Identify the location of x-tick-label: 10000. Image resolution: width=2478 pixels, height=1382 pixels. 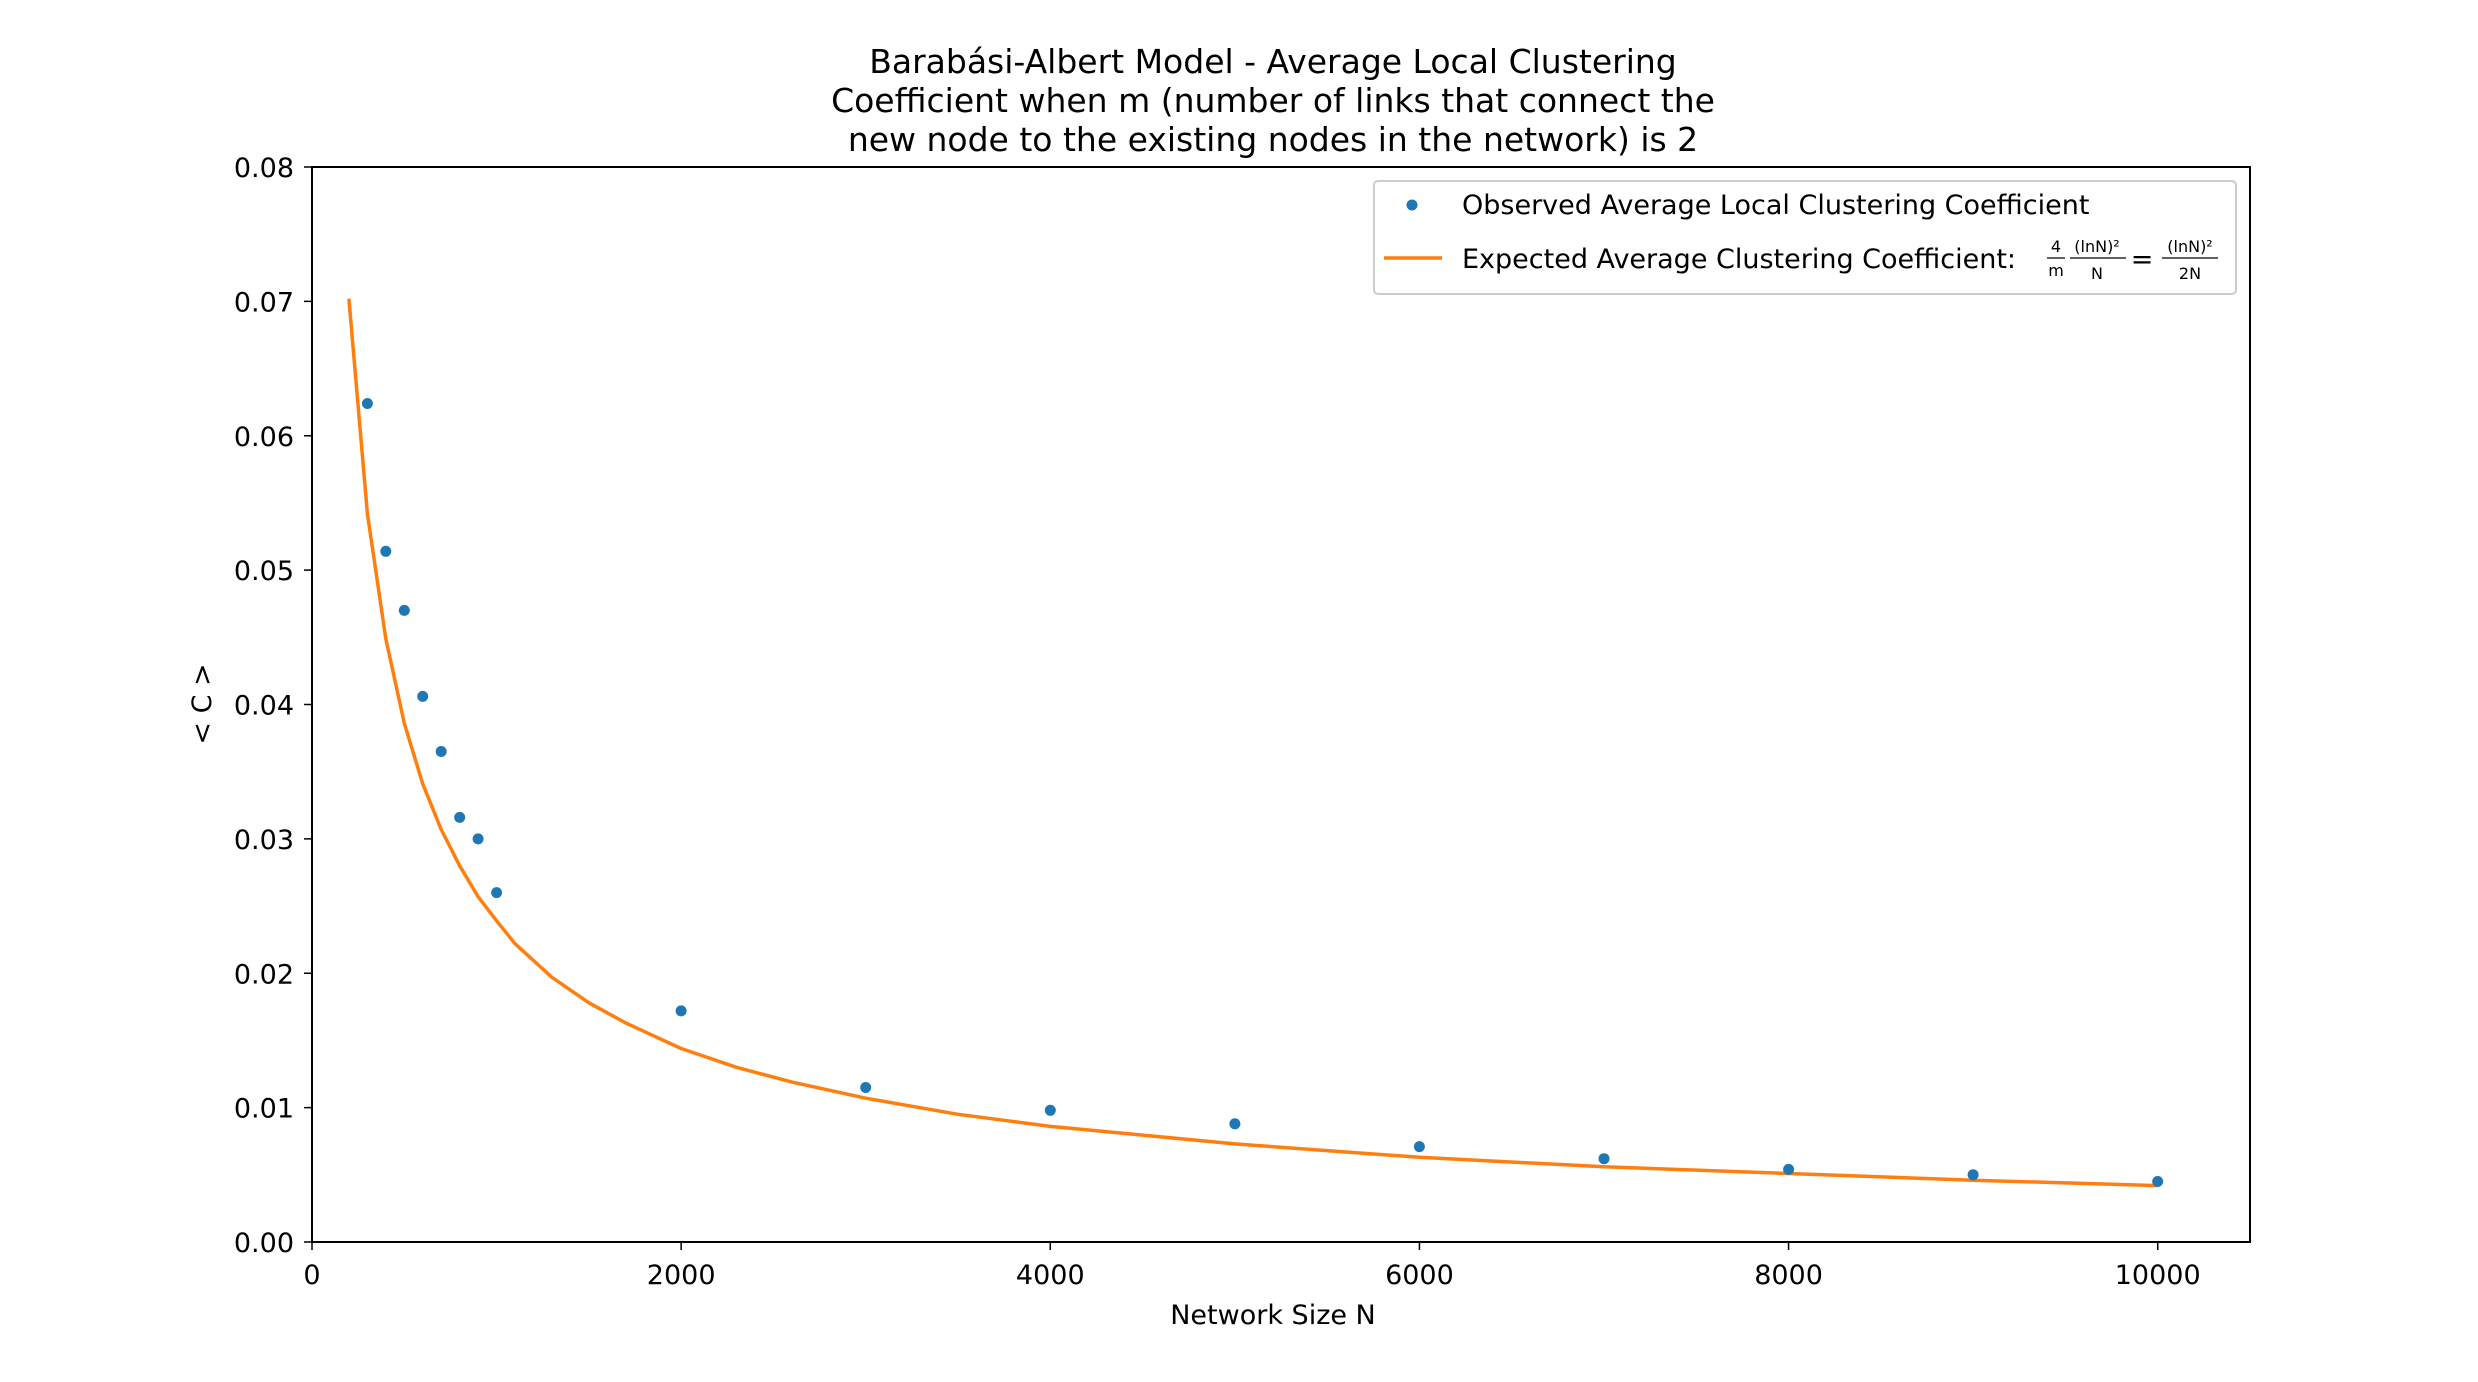
(2158, 1275).